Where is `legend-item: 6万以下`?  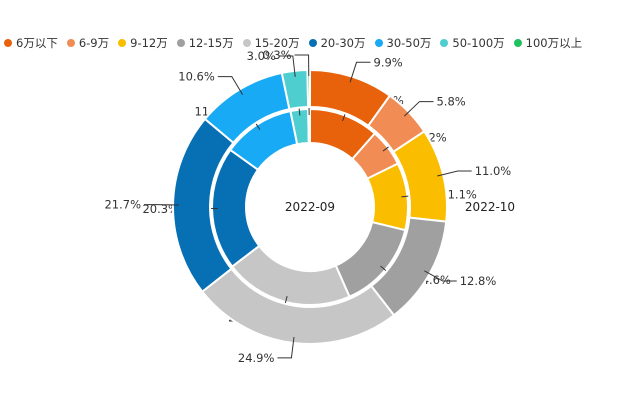
legend-item: 6万以下 is located at coordinates (31, 43).